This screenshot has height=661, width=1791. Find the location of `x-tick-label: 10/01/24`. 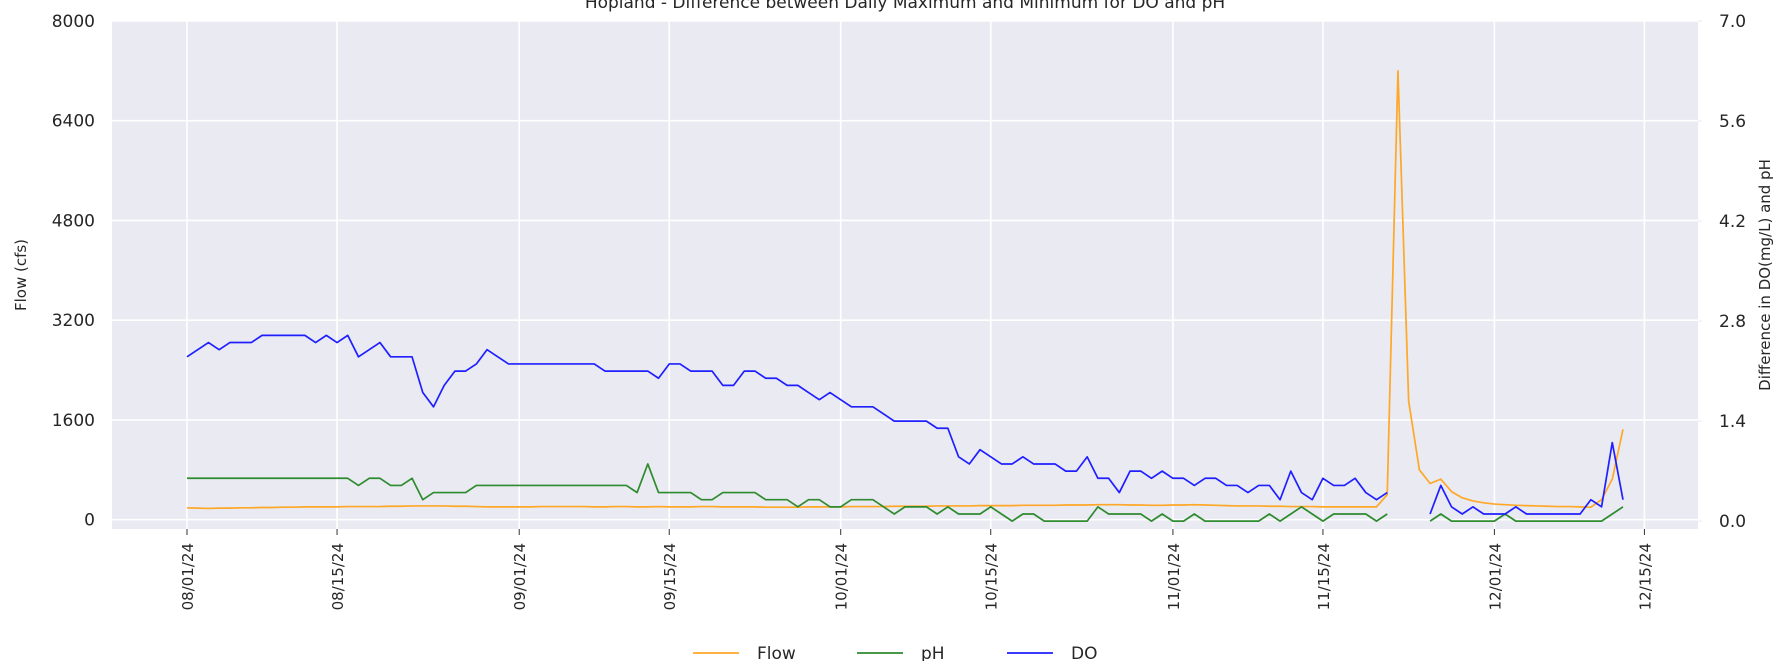

x-tick-label: 10/01/24 is located at coordinates (842, 576).